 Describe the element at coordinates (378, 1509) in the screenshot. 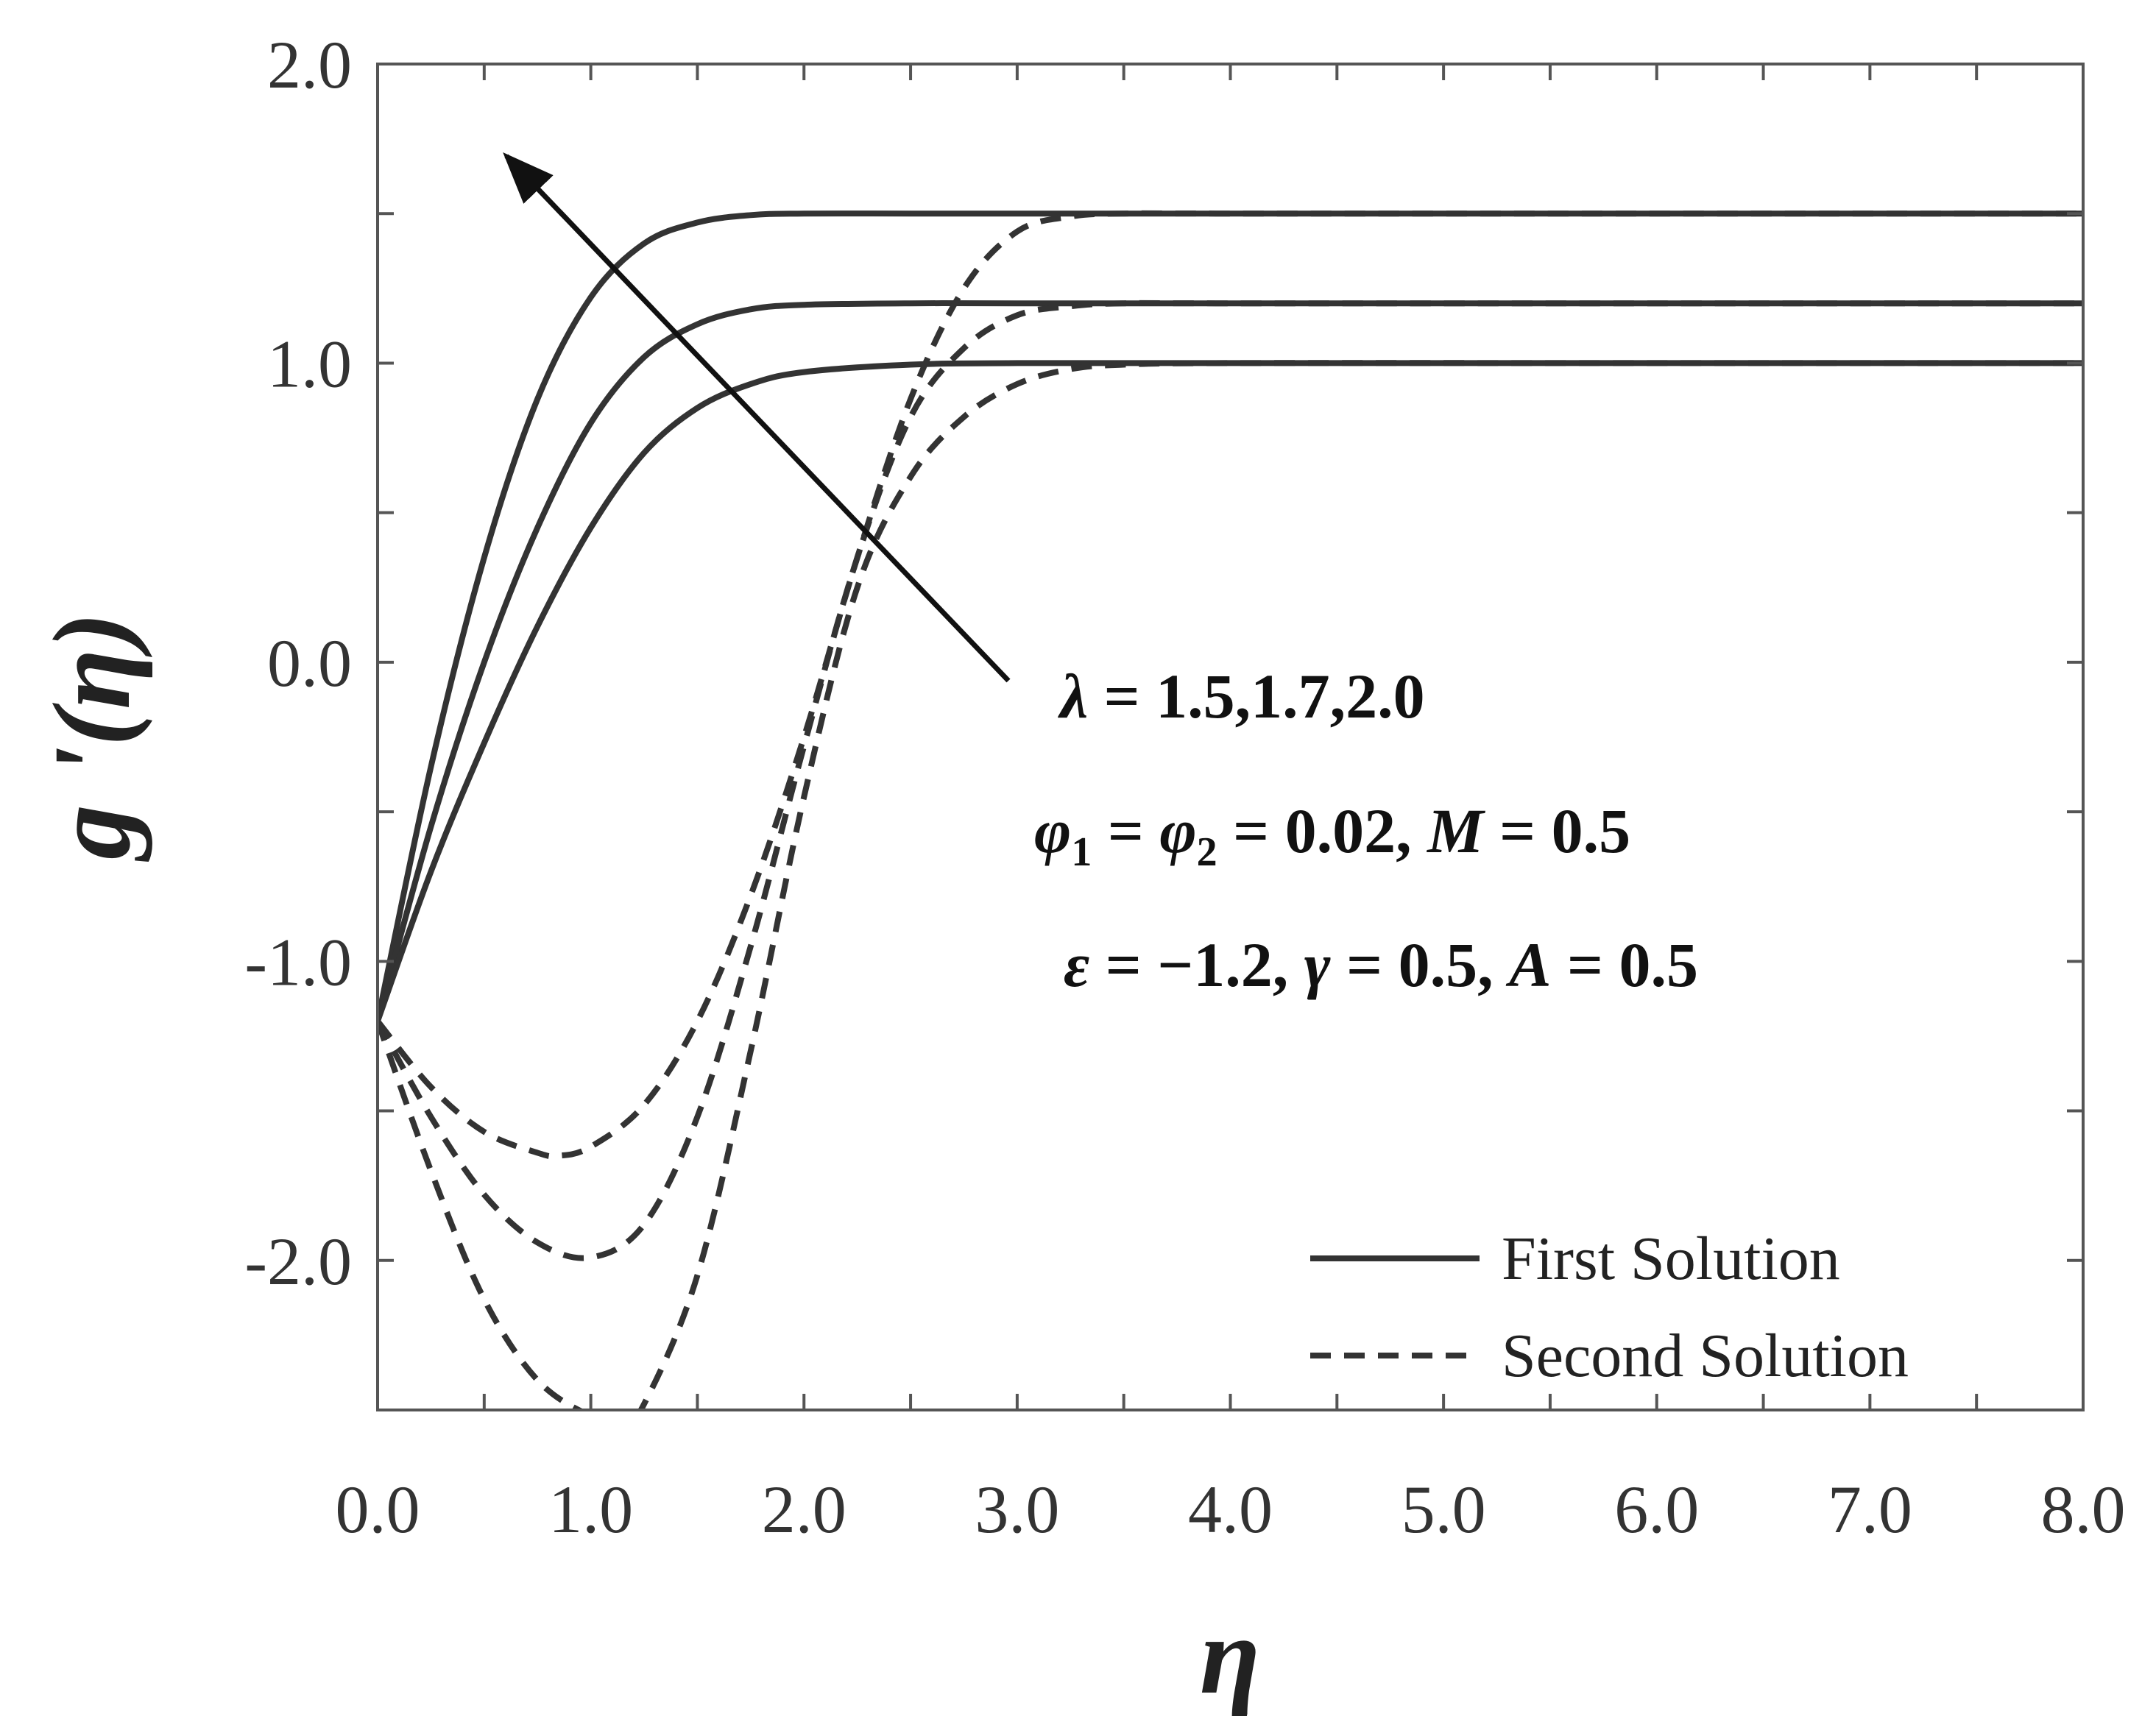

I see `x-tick-label-0: 0.0` at that location.